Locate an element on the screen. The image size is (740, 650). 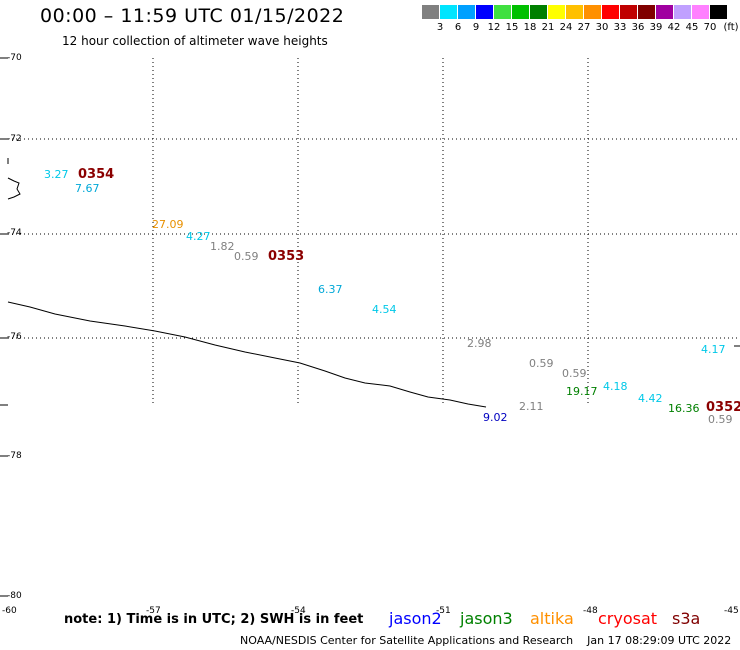
coastline-island is located at coordinates (14, 188).